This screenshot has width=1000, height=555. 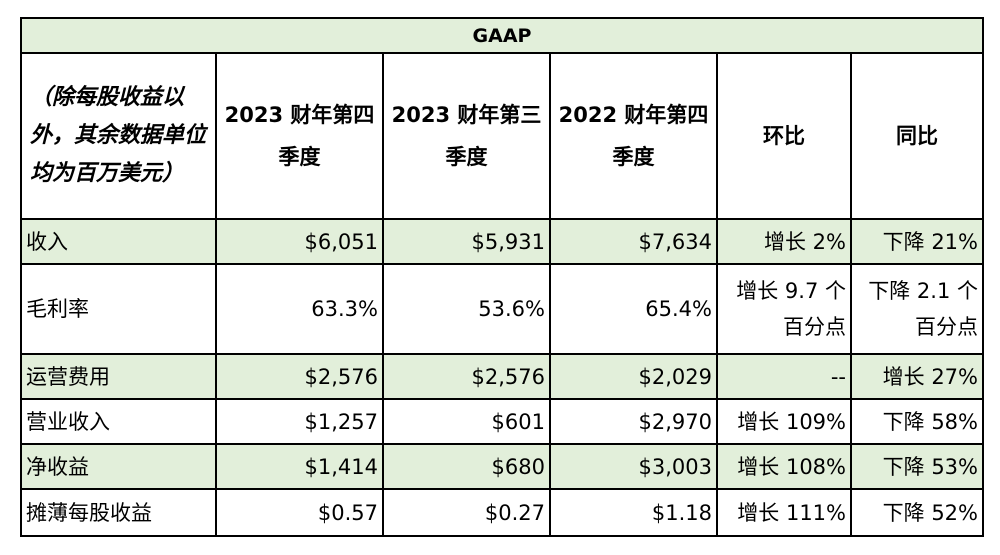 I want to click on row-label: 运营费用, so click(x=118, y=376).